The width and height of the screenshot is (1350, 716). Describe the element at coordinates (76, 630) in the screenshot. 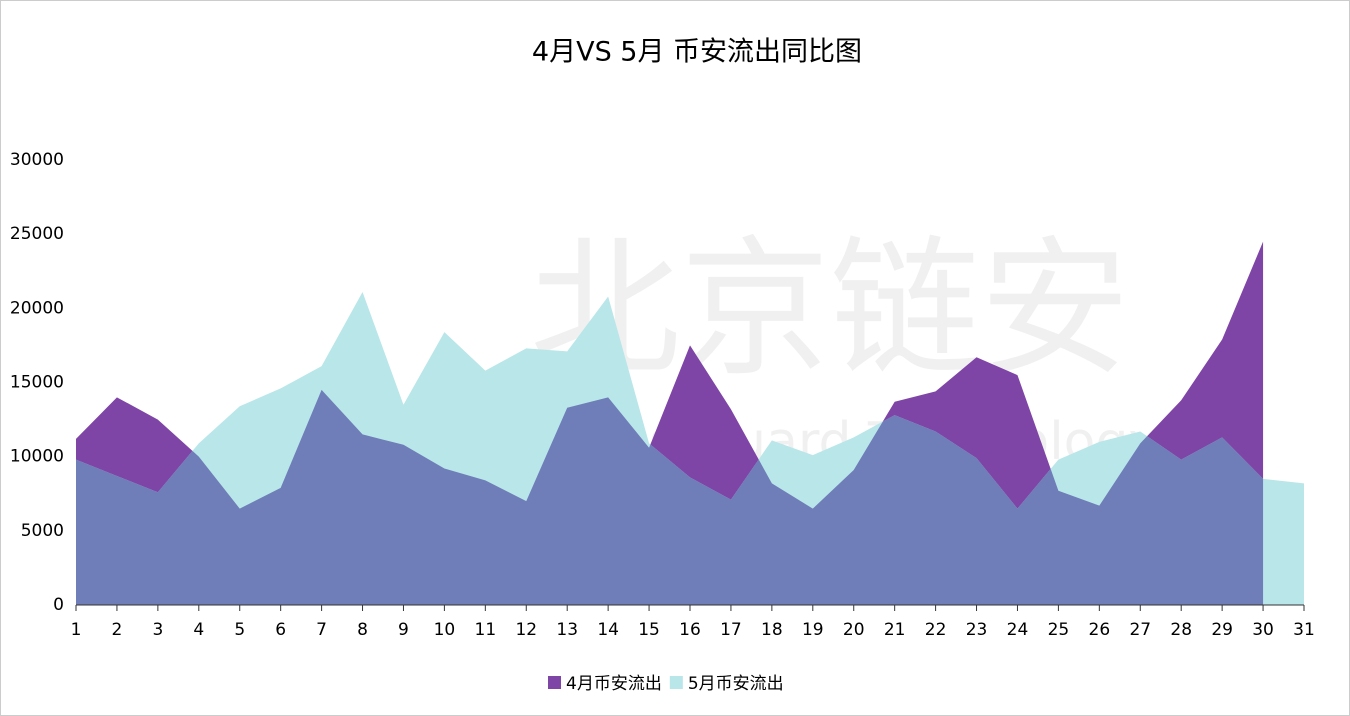

I see `x-tick-label: 1` at that location.